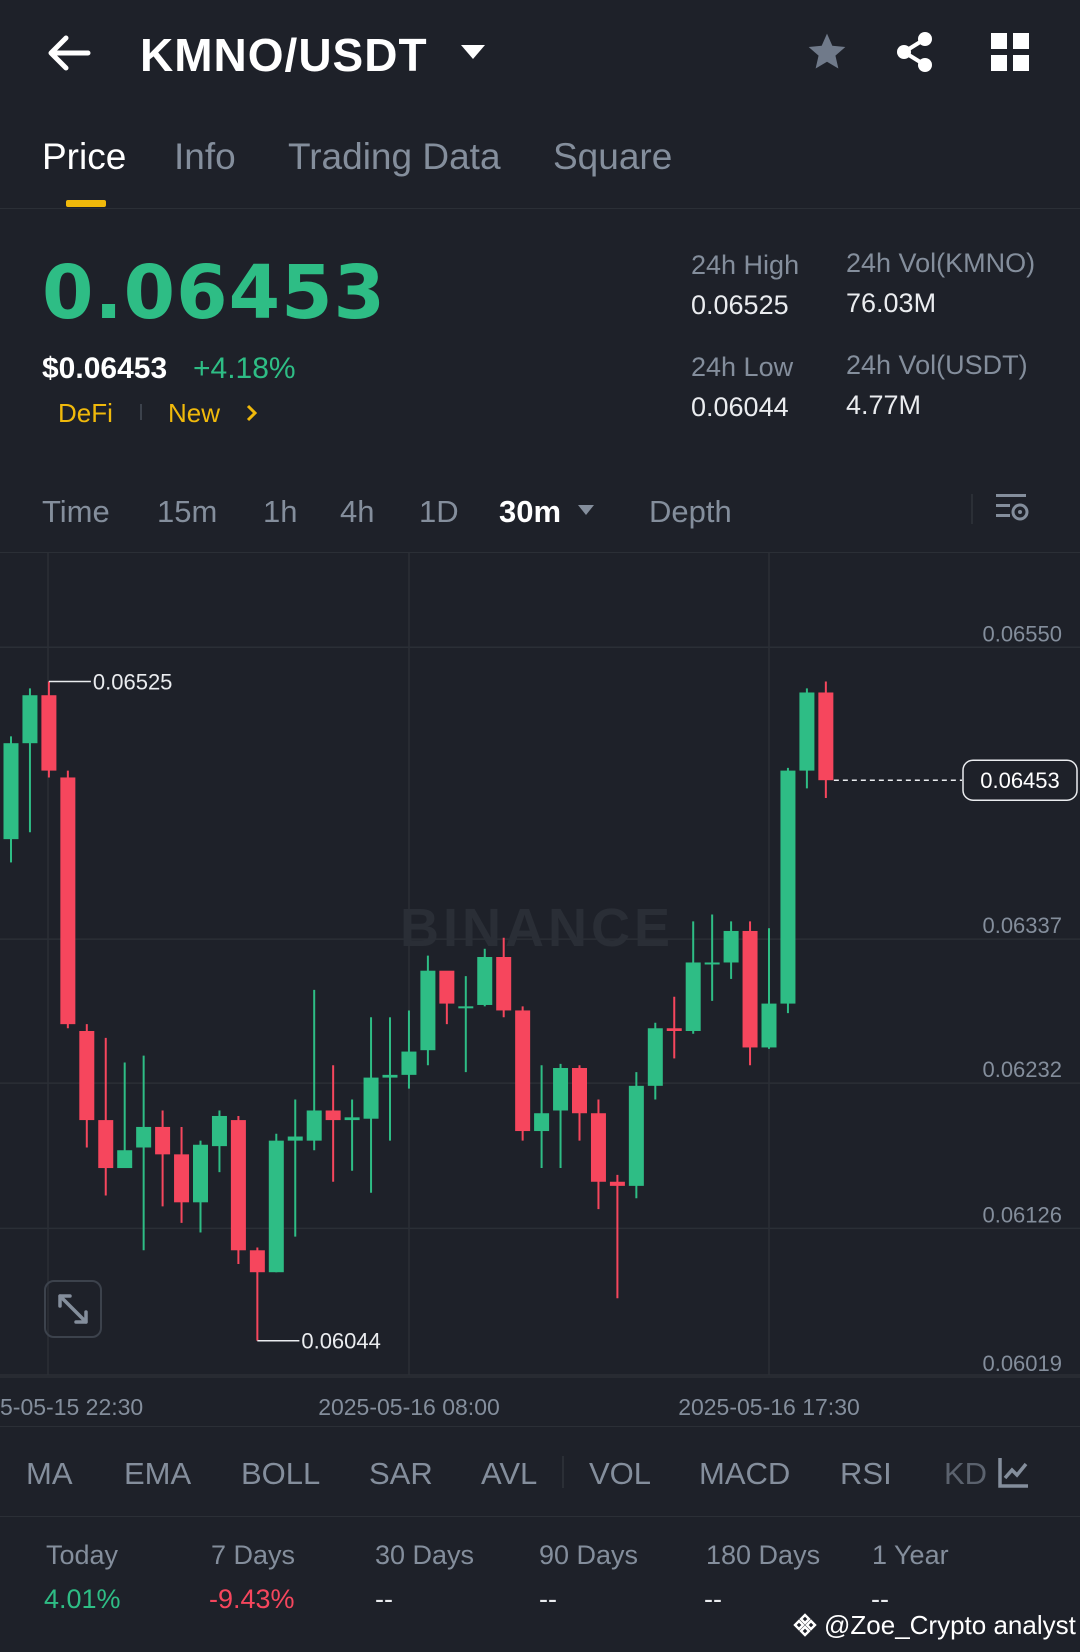  I want to click on tab-trading-data: Trading Data, so click(394, 156).